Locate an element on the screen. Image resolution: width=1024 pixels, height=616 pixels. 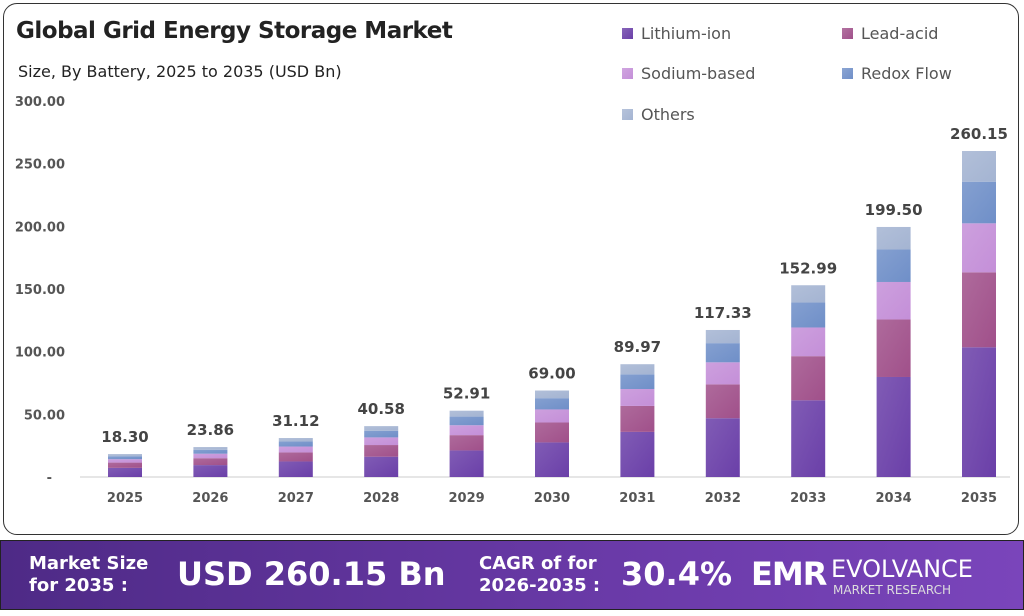
cagr-label-line2: 2026-2035 : is located at coordinates (540, 585).